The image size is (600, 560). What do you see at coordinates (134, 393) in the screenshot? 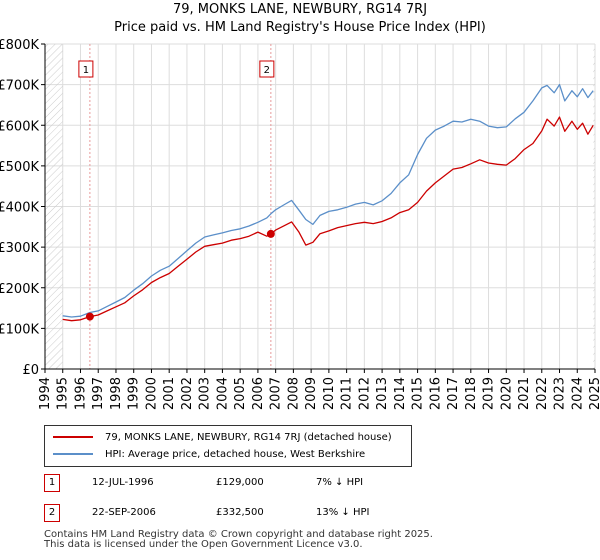
I see `x-tick-label: 1999` at bounding box center [134, 393].